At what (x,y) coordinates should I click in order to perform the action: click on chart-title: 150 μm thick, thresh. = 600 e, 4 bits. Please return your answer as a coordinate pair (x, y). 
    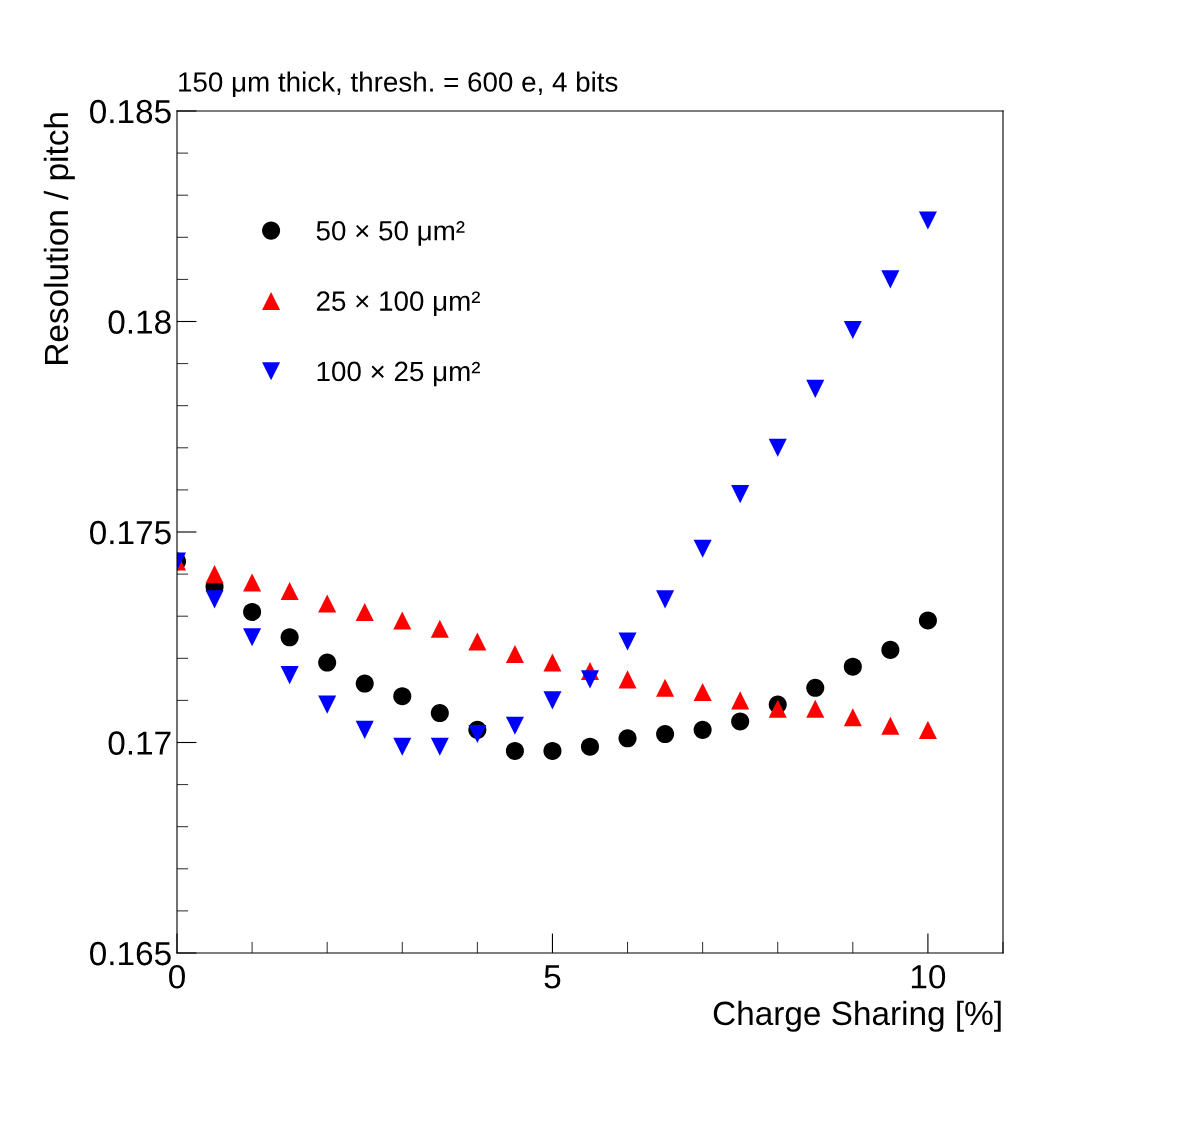
    Looking at the image, I should click on (398, 84).